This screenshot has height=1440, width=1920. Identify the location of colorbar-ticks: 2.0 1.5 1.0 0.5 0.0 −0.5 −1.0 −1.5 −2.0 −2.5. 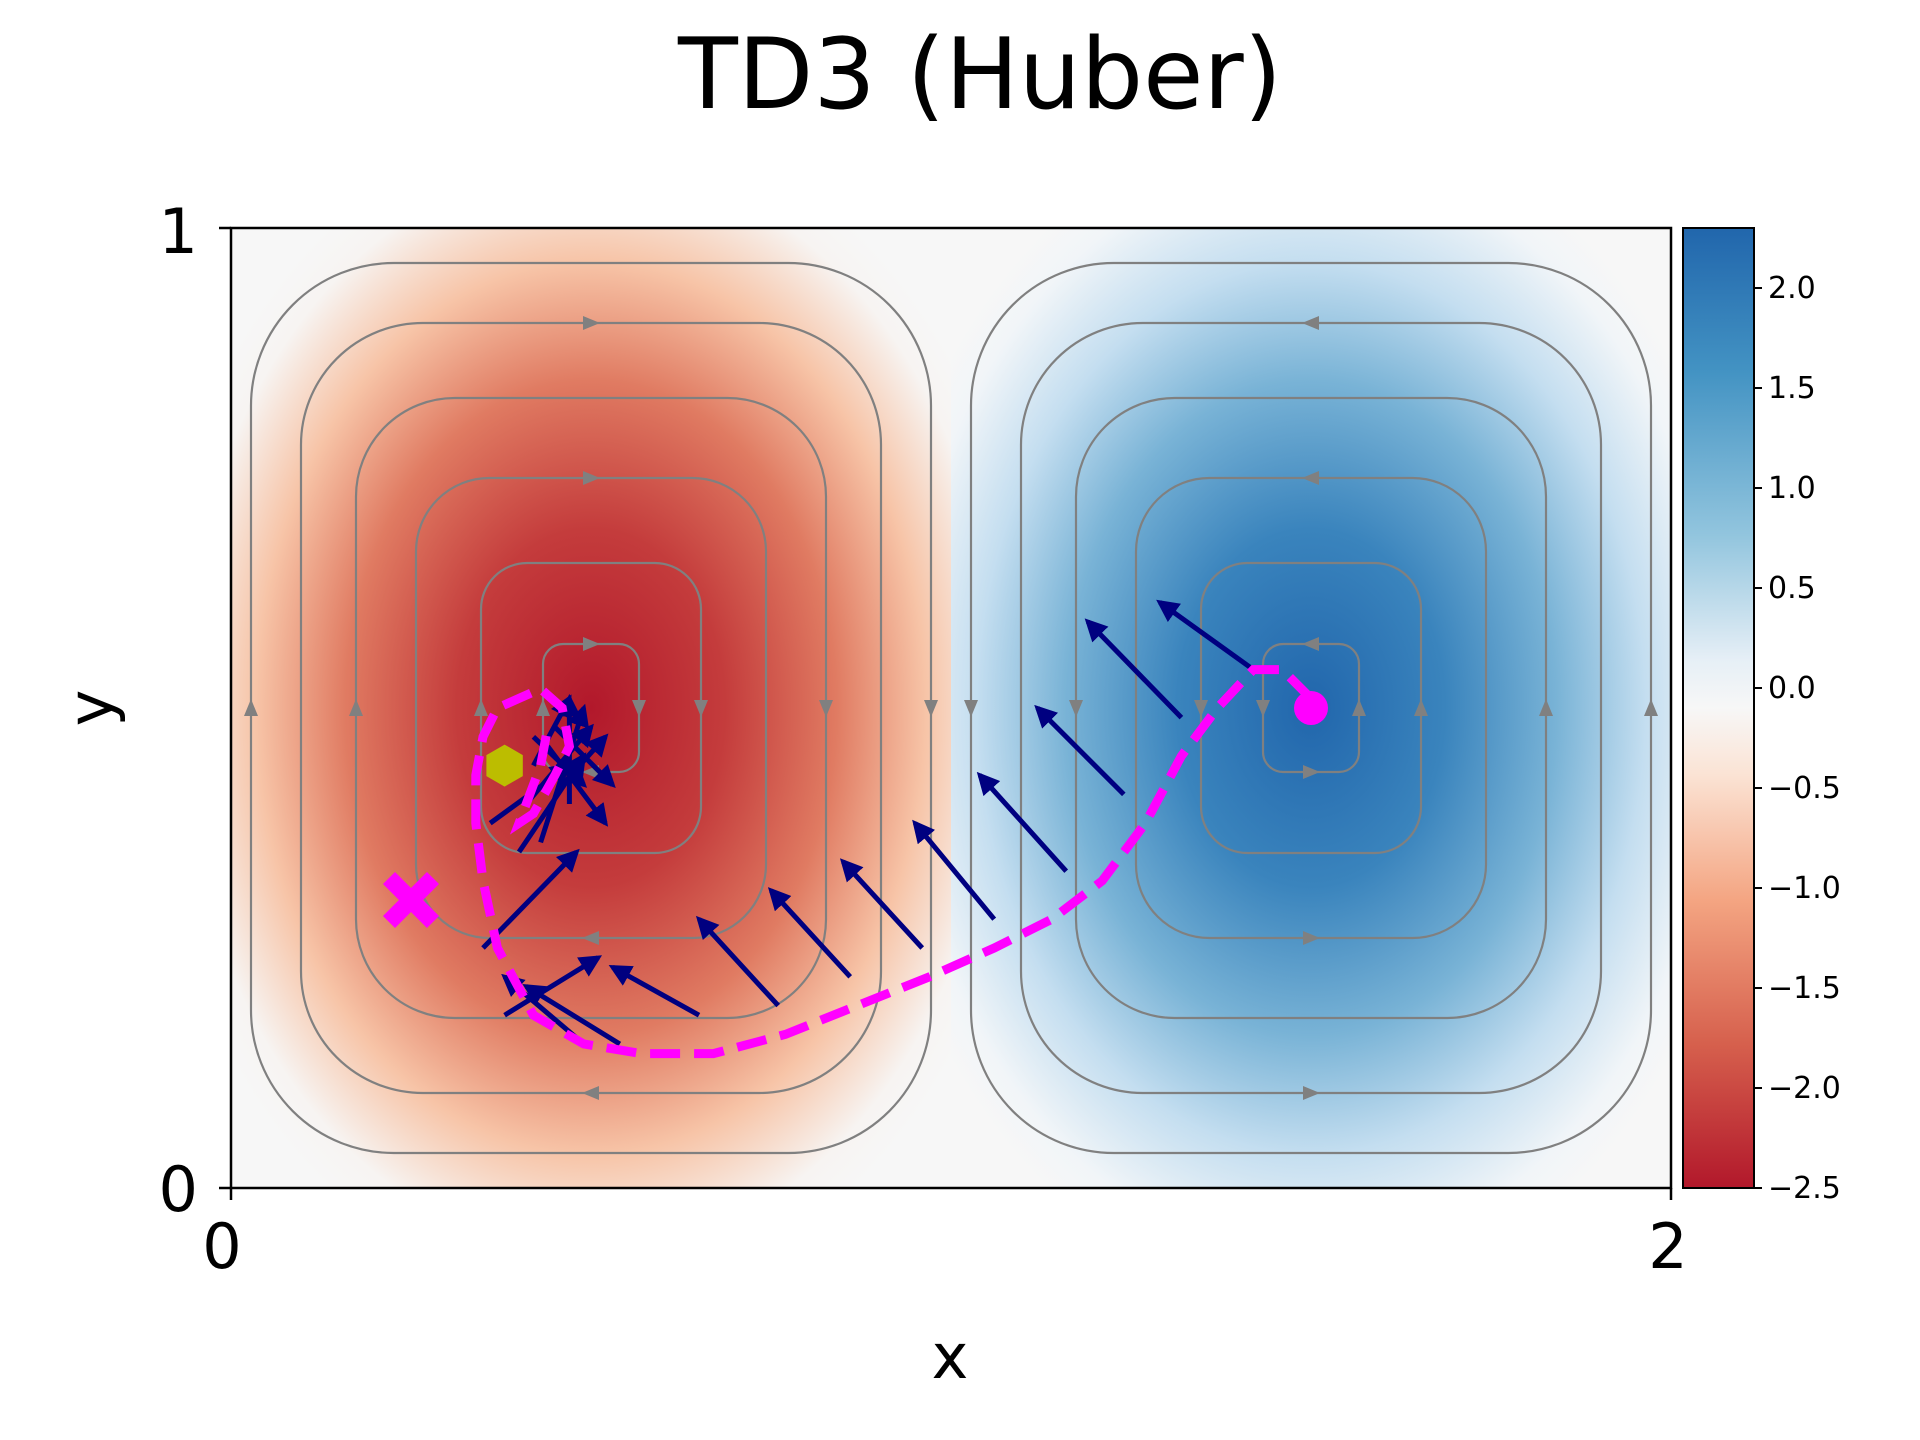
(1797, 738).